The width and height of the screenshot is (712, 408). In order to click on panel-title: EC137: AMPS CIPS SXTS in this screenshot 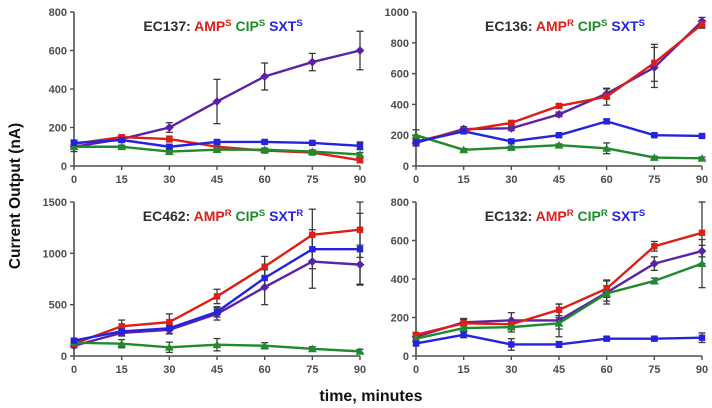, I will do `click(222, 26)`.